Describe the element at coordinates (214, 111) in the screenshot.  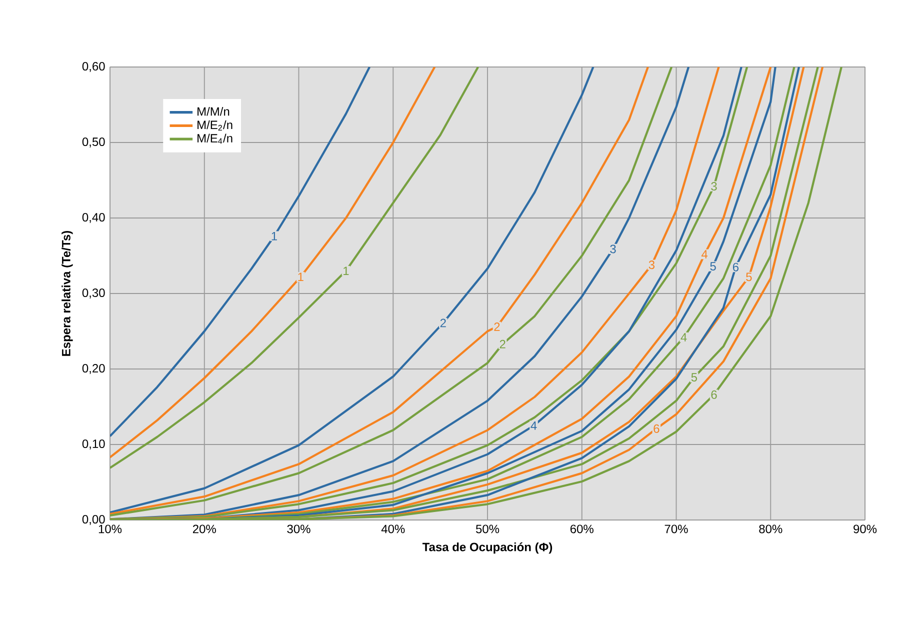
I see `legend-label: M/M/n` at that location.